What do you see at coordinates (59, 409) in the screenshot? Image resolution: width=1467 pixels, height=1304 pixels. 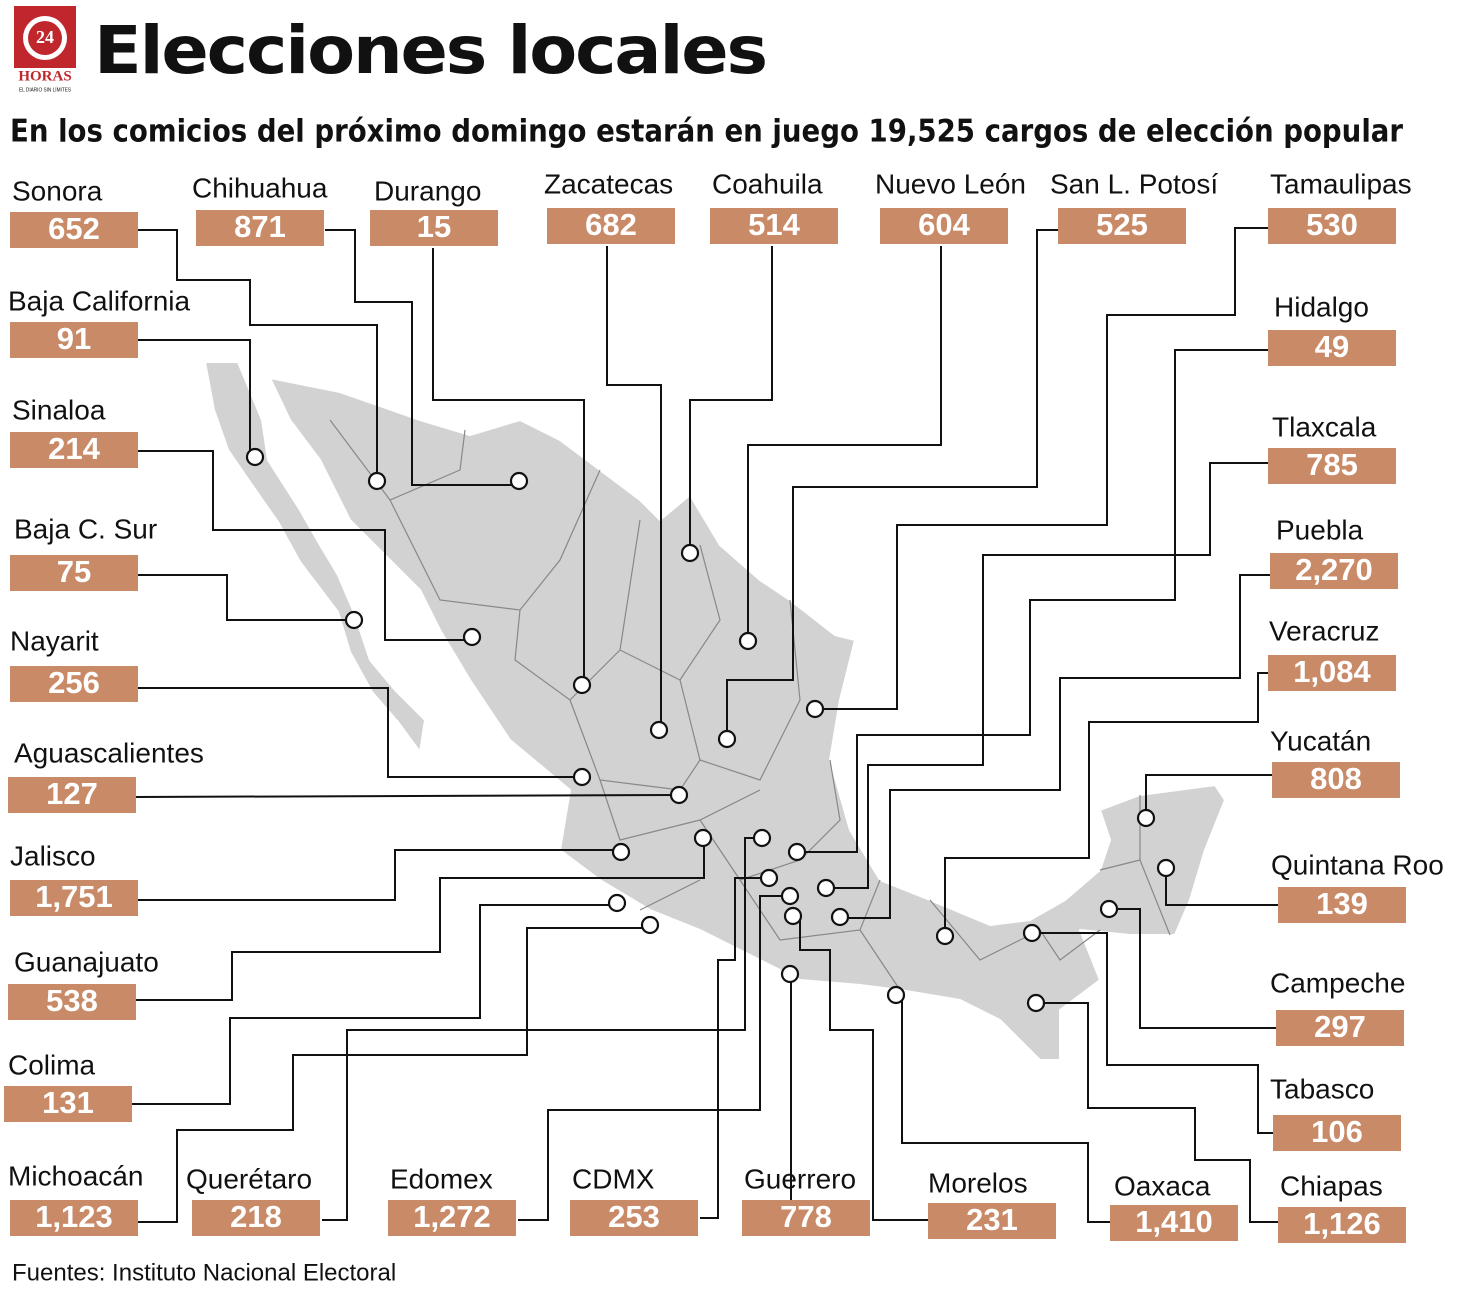 I see `state-name: Sinaloa` at bounding box center [59, 409].